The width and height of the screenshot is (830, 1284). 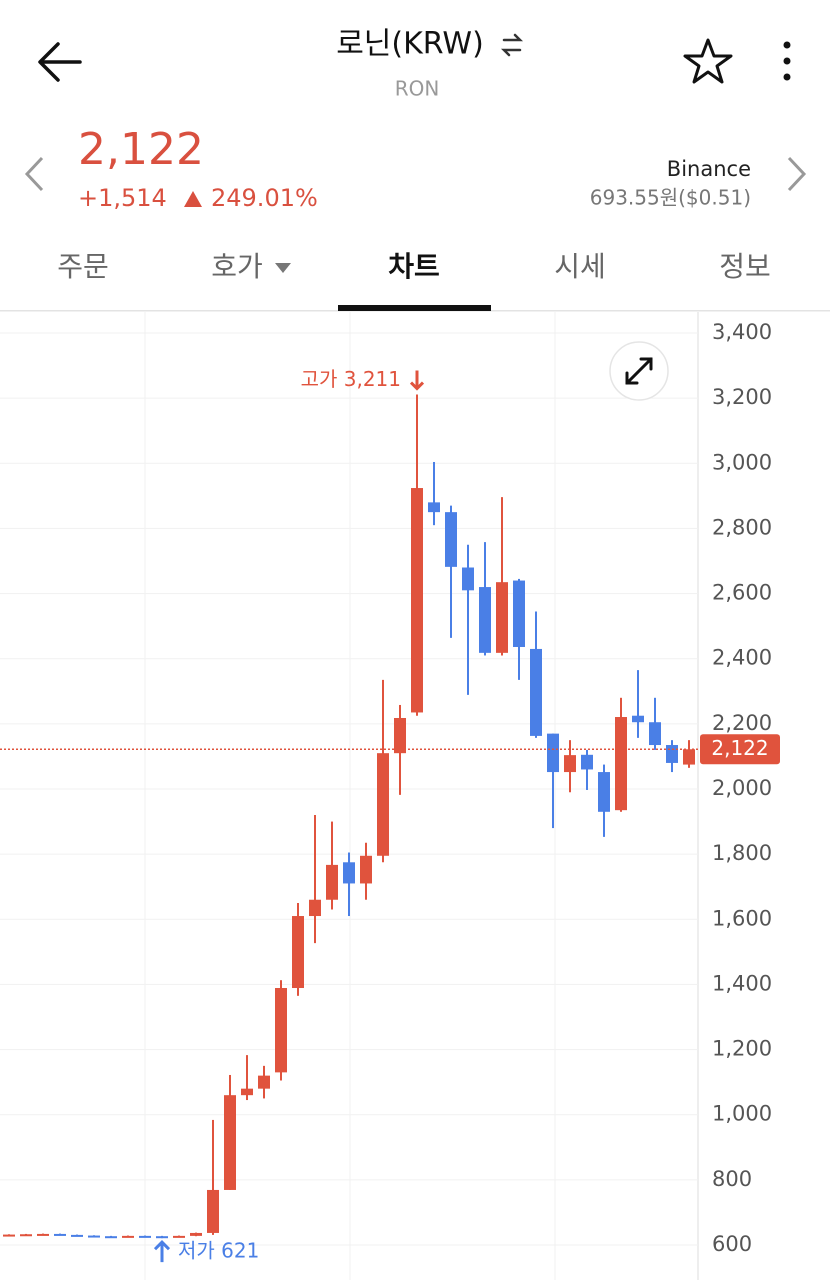 I want to click on low-arrow, so click(x=162, y=1251).